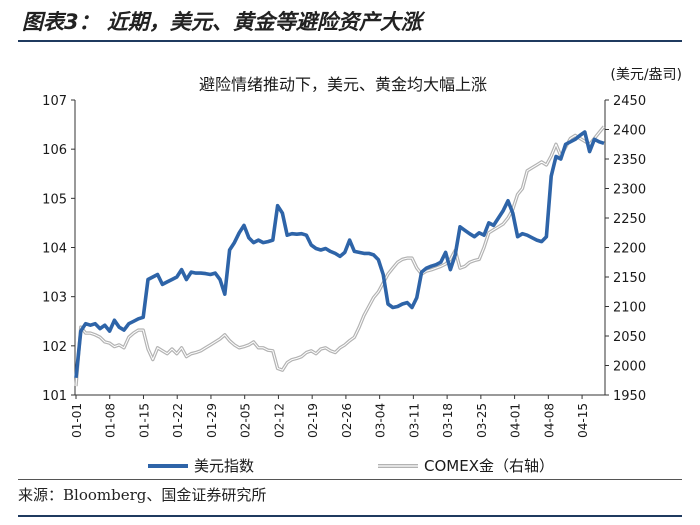 The height and width of the screenshot is (525, 700). What do you see at coordinates (516, 420) in the screenshot?
I see `x-tick-label: 04-01` at bounding box center [516, 420].